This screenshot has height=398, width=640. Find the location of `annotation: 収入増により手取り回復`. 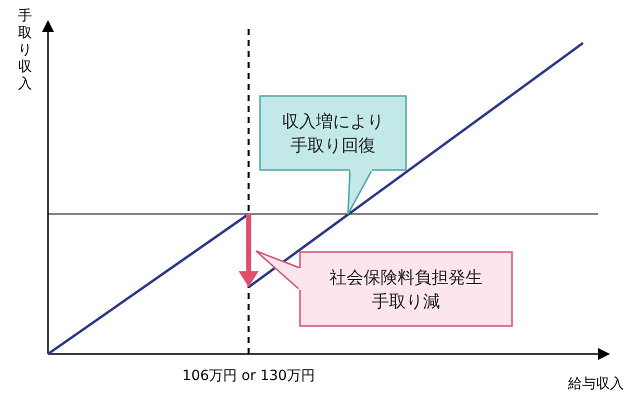

annotation: 収入増により手取り回復 is located at coordinates (333, 134).